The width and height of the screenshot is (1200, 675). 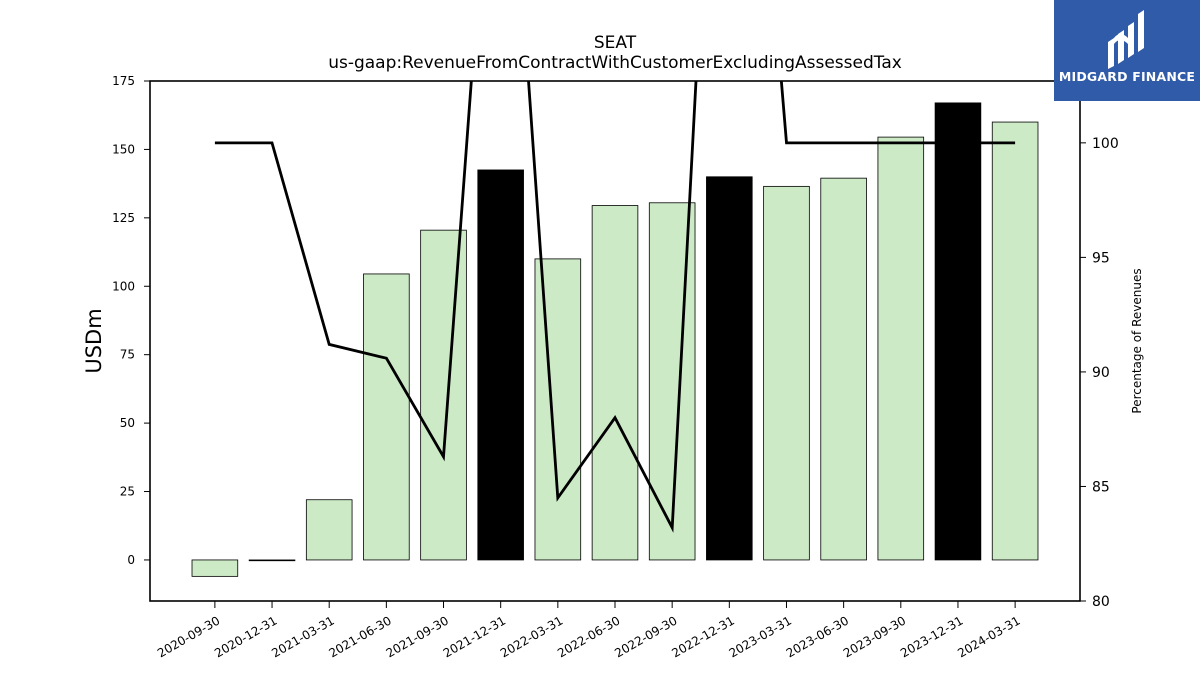 I want to click on y-tick-label: 75, so click(x=127, y=355).